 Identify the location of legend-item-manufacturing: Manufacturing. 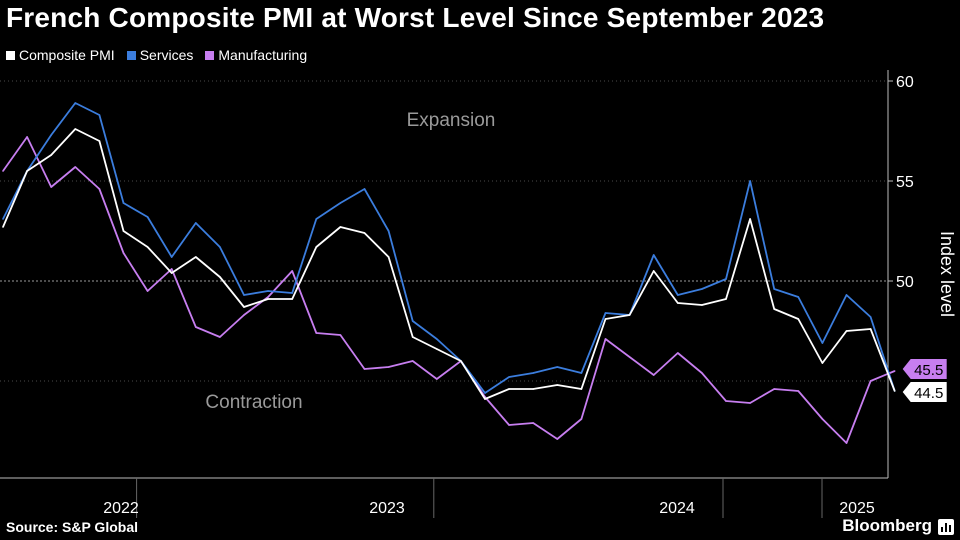
(256, 55).